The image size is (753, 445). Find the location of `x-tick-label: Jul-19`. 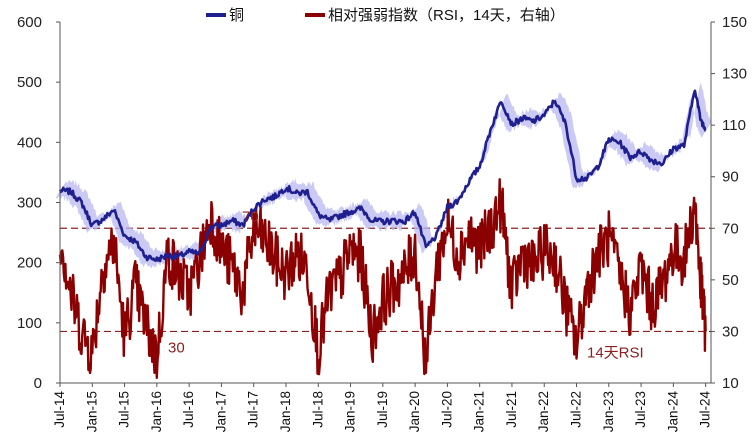

x-tick-label: Jul-19 is located at coordinates (382, 409).